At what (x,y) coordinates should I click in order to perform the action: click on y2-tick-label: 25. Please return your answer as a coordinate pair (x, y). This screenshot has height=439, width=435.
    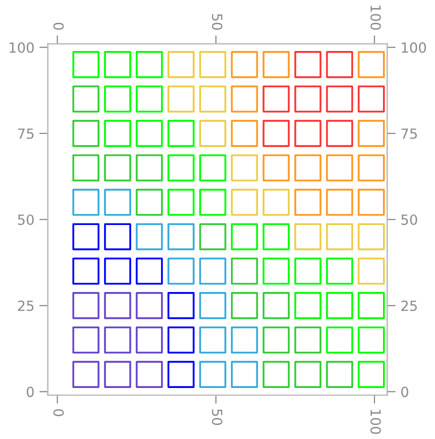
    Looking at the image, I should click on (409, 306).